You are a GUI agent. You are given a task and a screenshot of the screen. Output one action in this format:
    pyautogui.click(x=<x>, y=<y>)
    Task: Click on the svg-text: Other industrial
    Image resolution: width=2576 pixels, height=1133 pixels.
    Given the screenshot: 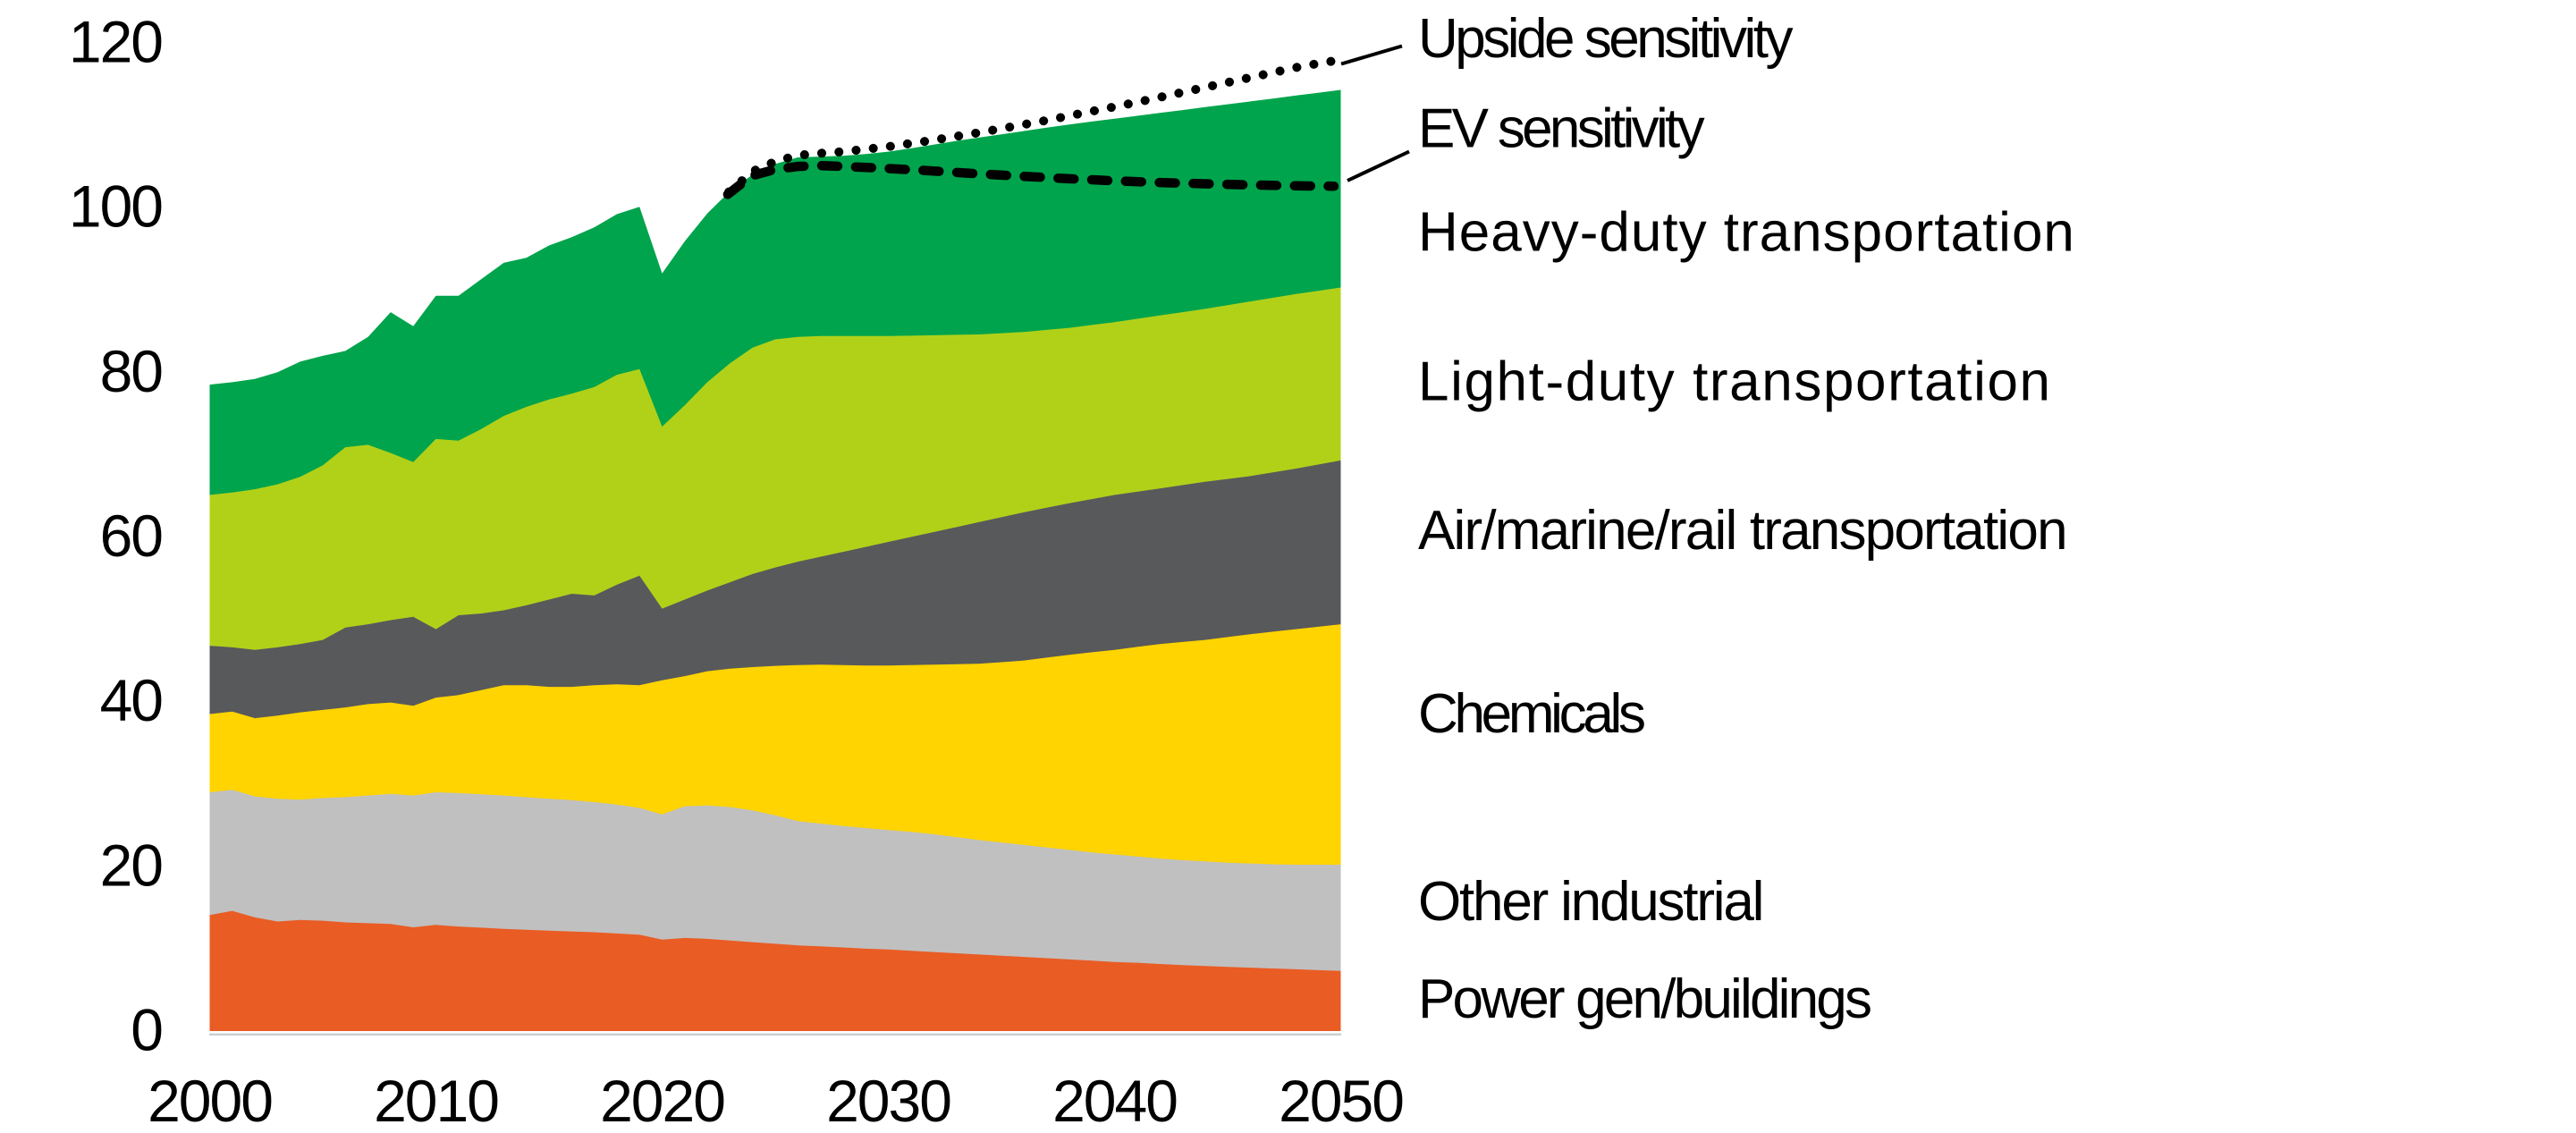 What is the action you would take?
    pyautogui.click(x=1590, y=902)
    